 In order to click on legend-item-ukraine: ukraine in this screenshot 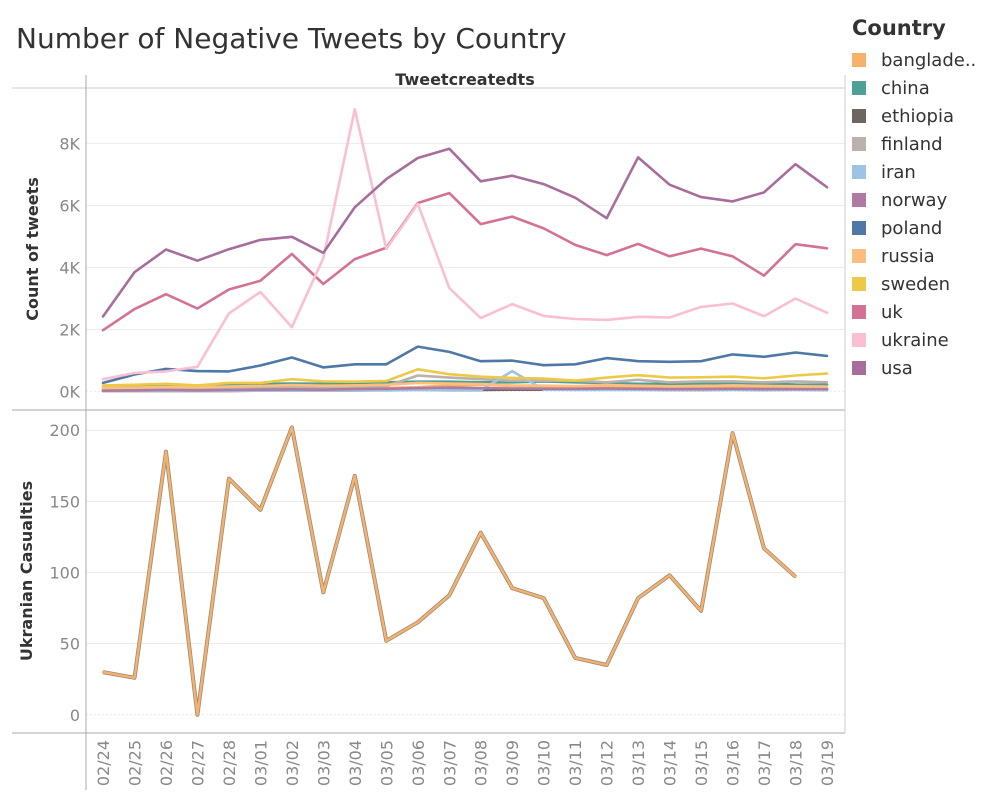, I will do `click(924, 340)`.